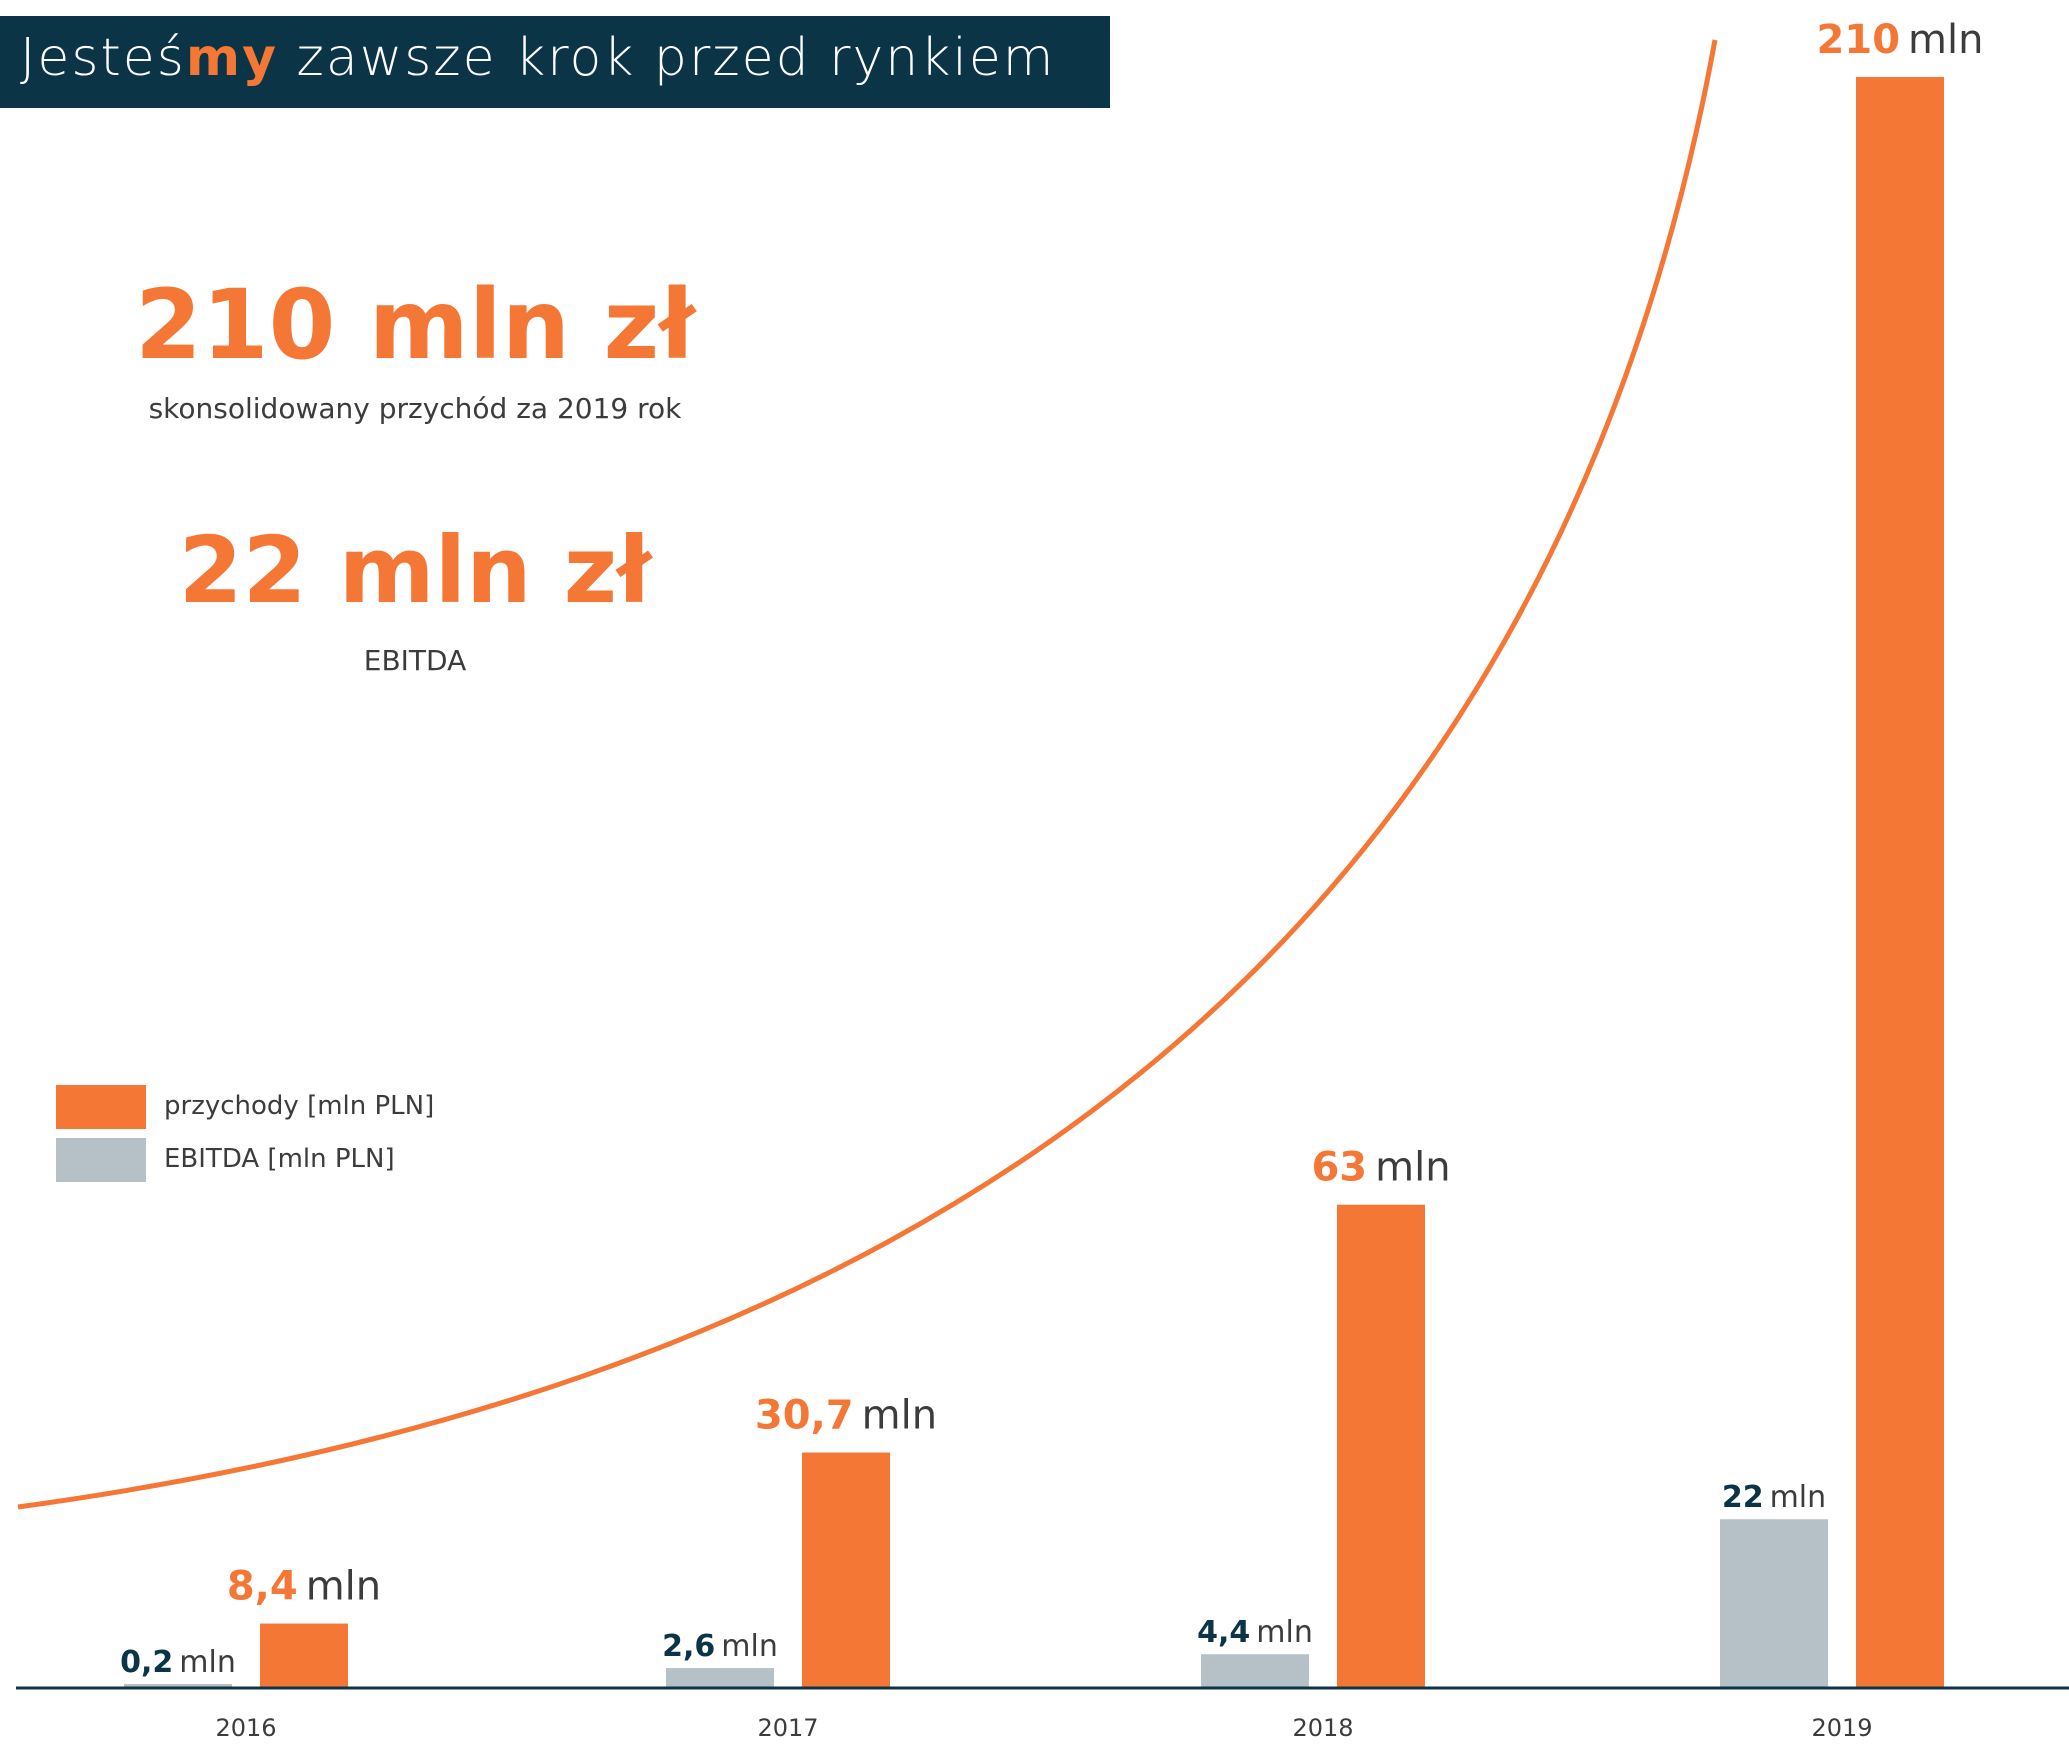 Image resolution: width=2069 pixels, height=1748 pixels. I want to click on kpi-ebitda: 22 mln zł EBITDA, so click(415, 597).